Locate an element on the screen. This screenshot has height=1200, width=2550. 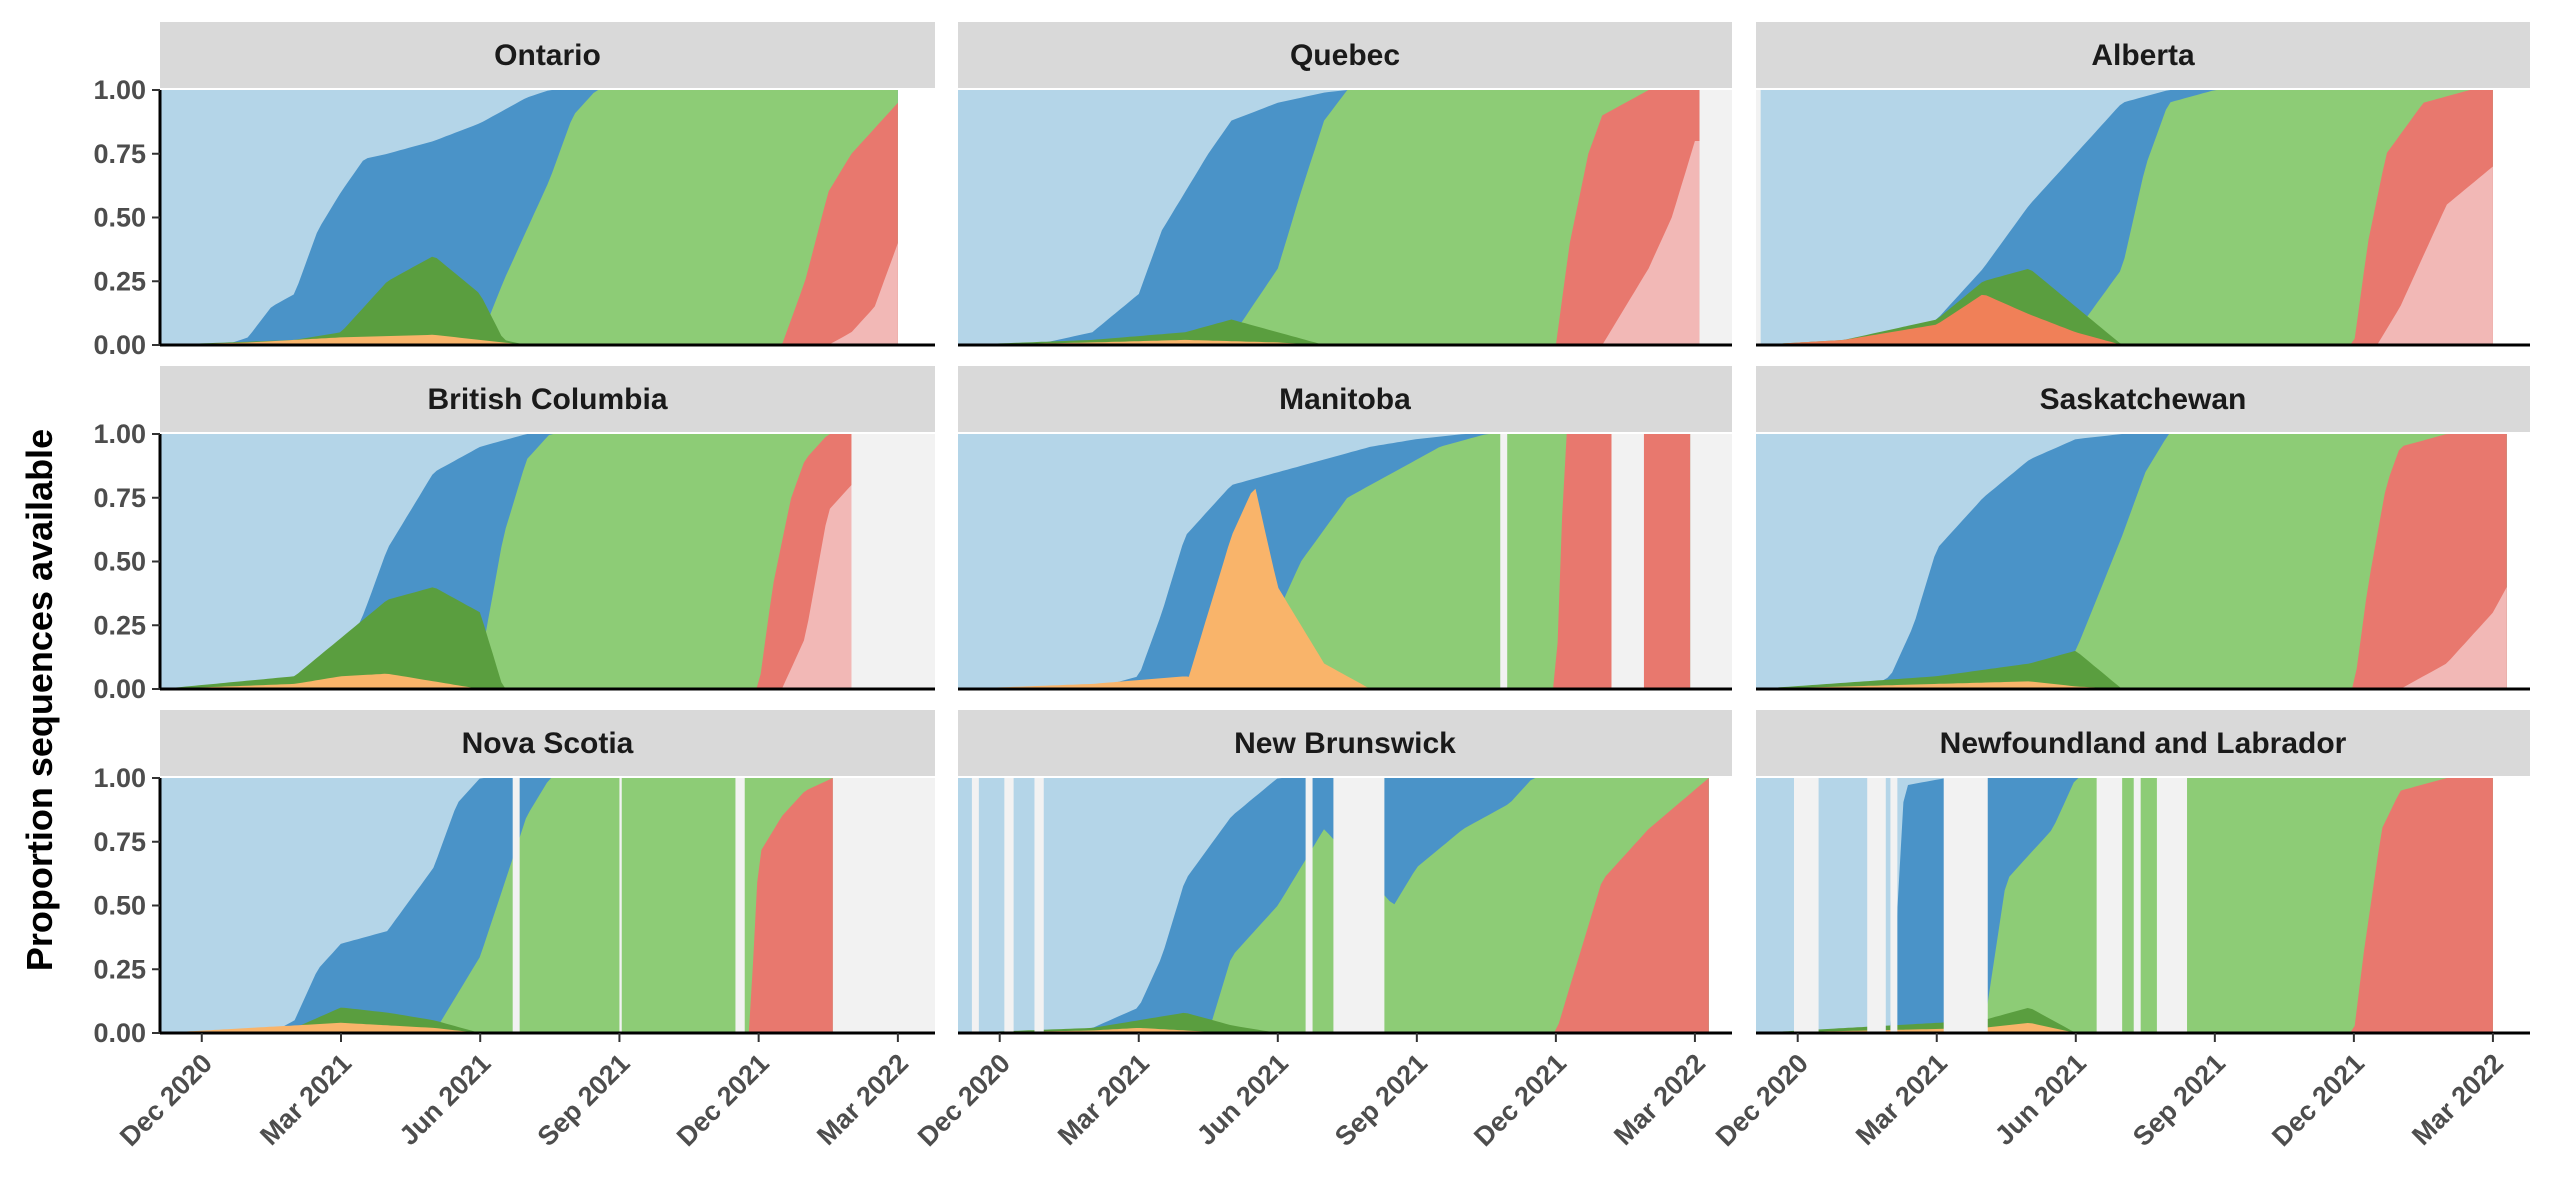
panel-alberta: Alberta is located at coordinates (2143, 184).